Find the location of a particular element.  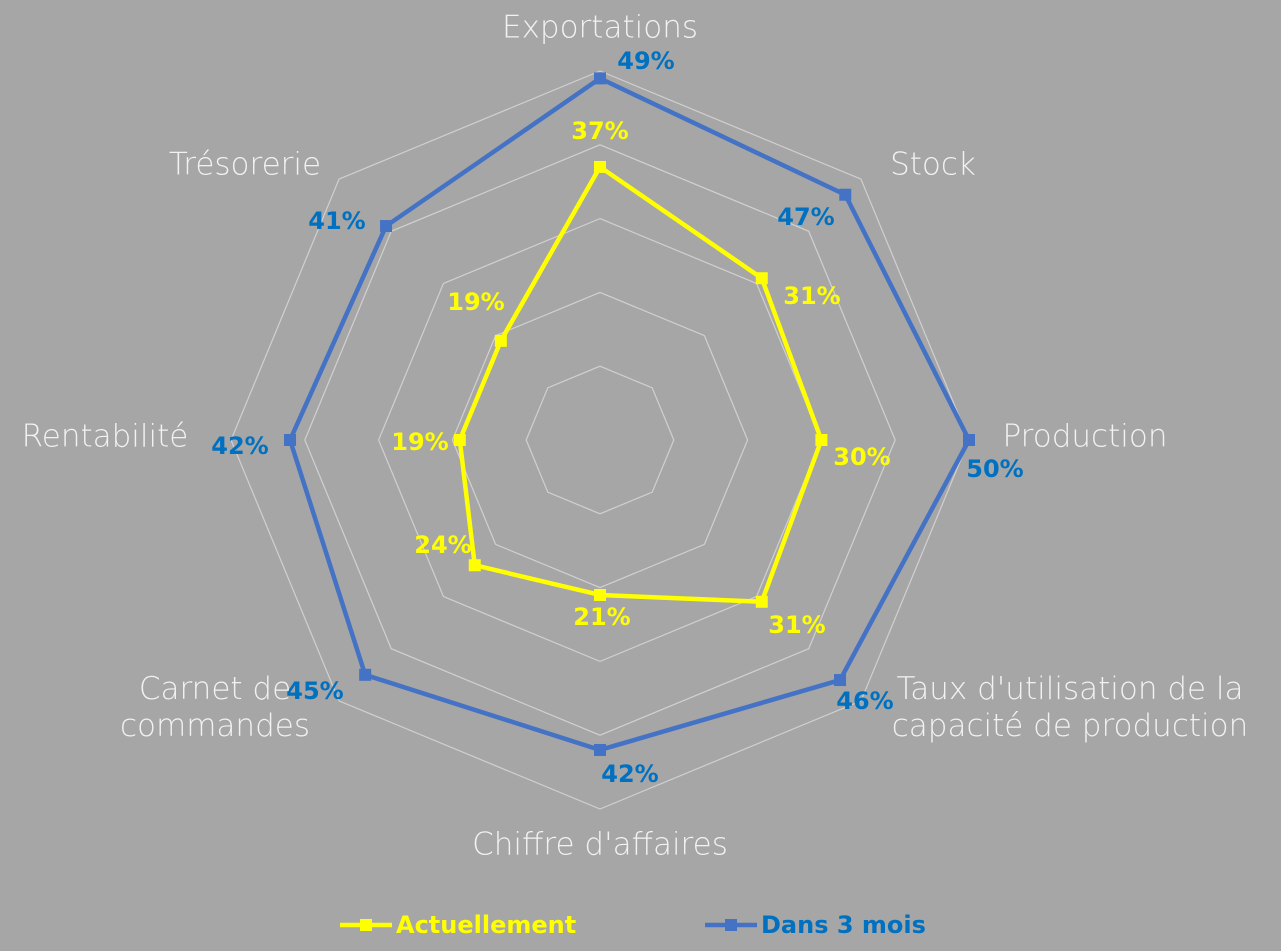

series-line is located at coordinates (640, 384).